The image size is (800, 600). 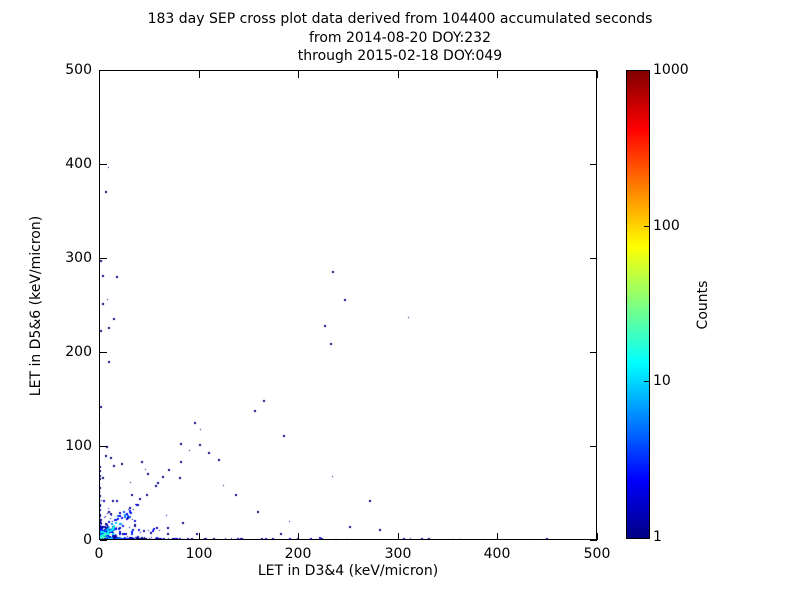 I want to click on x-tick-label: 300, so click(x=398, y=554).